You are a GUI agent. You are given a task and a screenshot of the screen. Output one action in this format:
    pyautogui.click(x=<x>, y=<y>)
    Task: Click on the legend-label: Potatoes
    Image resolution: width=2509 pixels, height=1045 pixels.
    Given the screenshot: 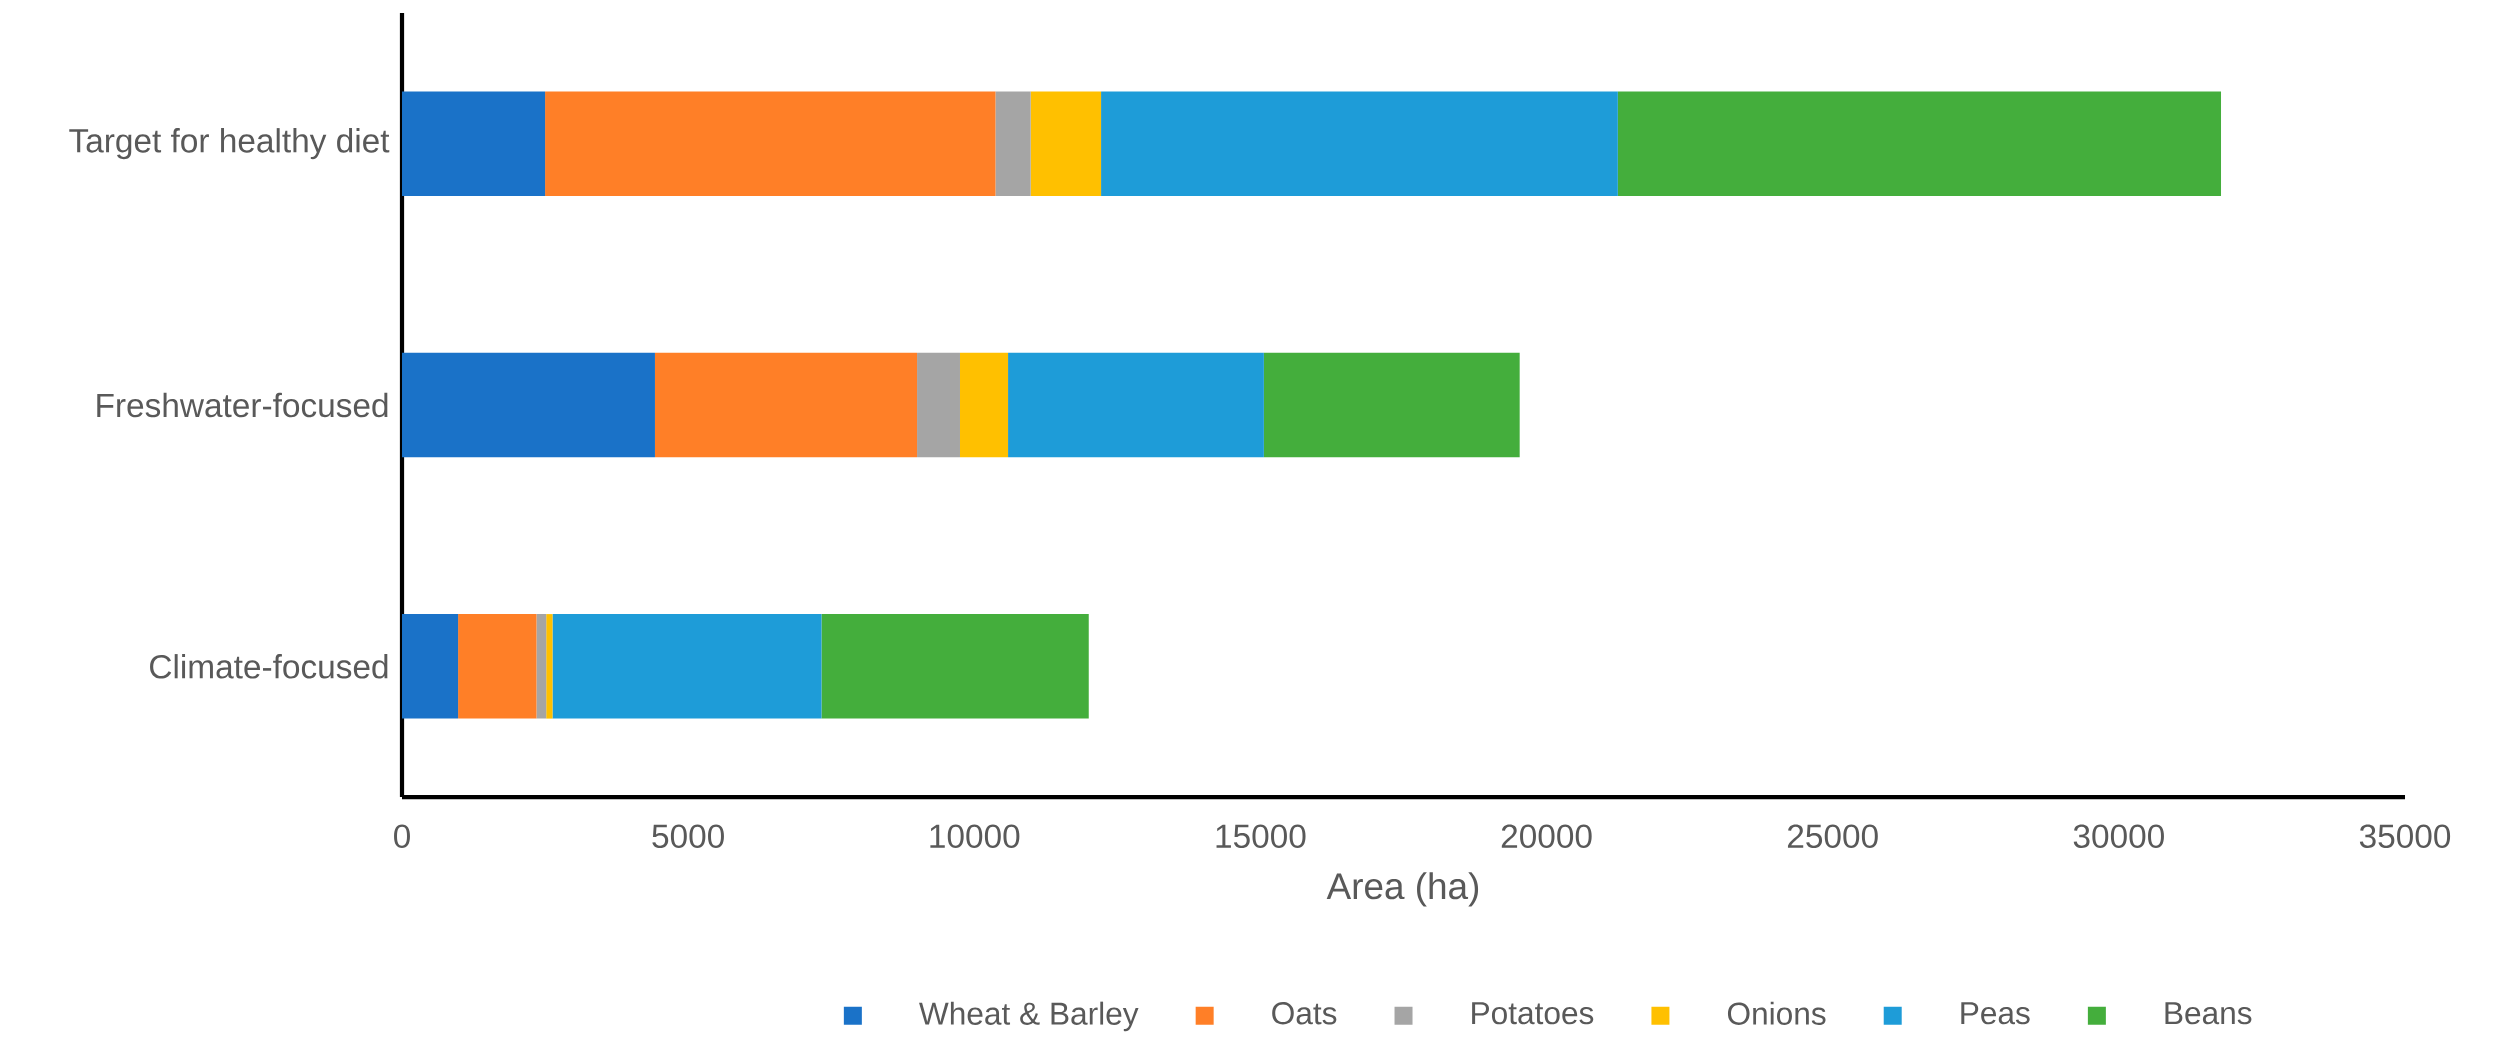 What is the action you would take?
    pyautogui.click(x=1533, y=1013)
    